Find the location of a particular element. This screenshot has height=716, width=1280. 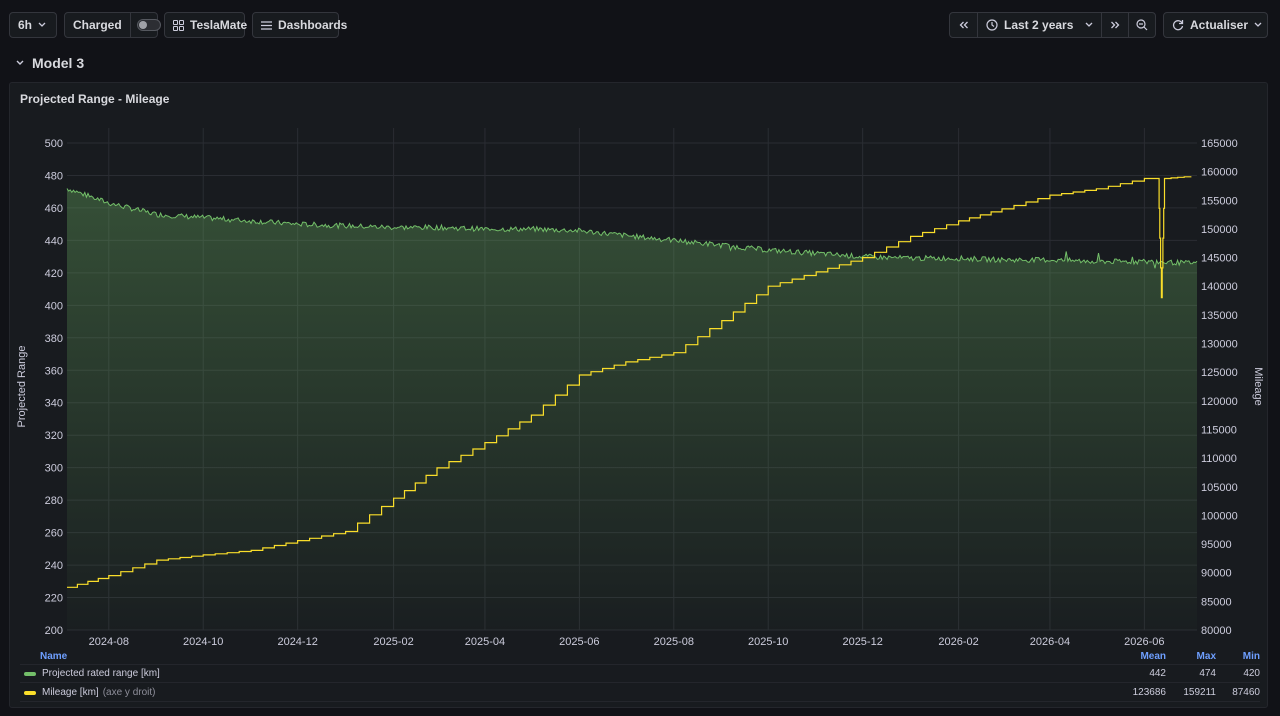

legend-min: 87460 is located at coordinates (1246, 692).